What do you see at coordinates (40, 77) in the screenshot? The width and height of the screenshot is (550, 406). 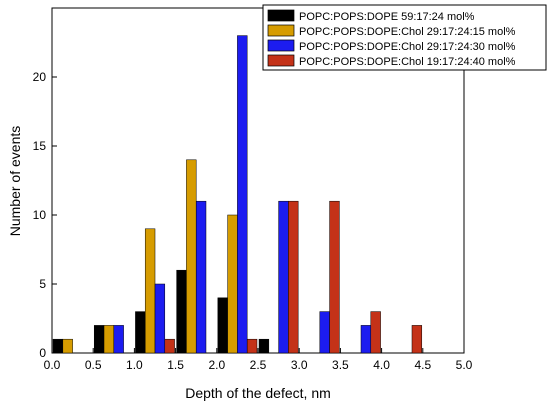 I see `y-tick-label: 20` at bounding box center [40, 77].